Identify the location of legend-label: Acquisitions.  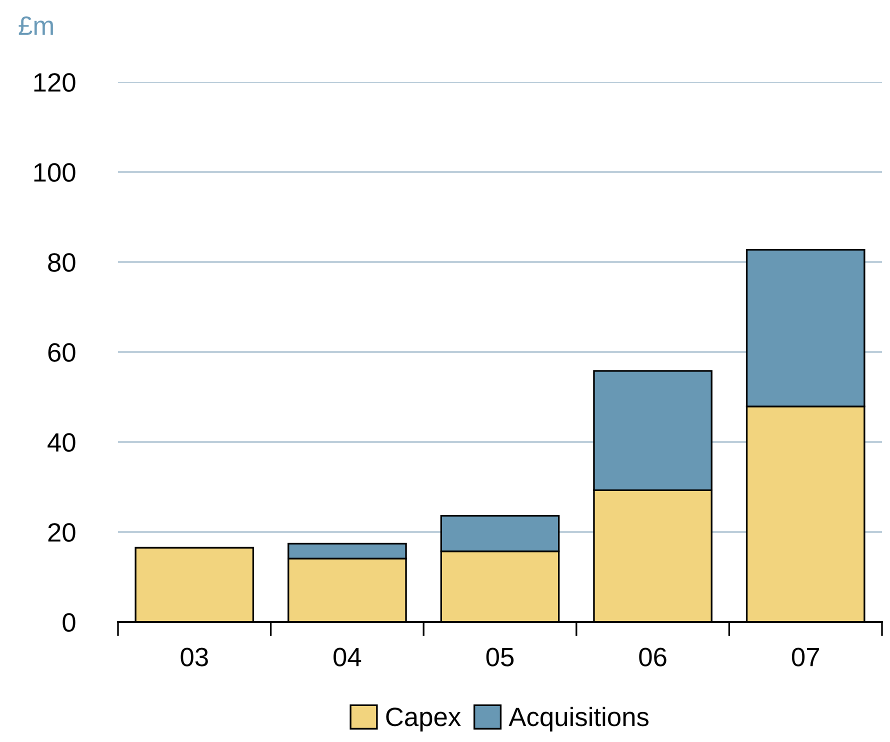
(578, 719).